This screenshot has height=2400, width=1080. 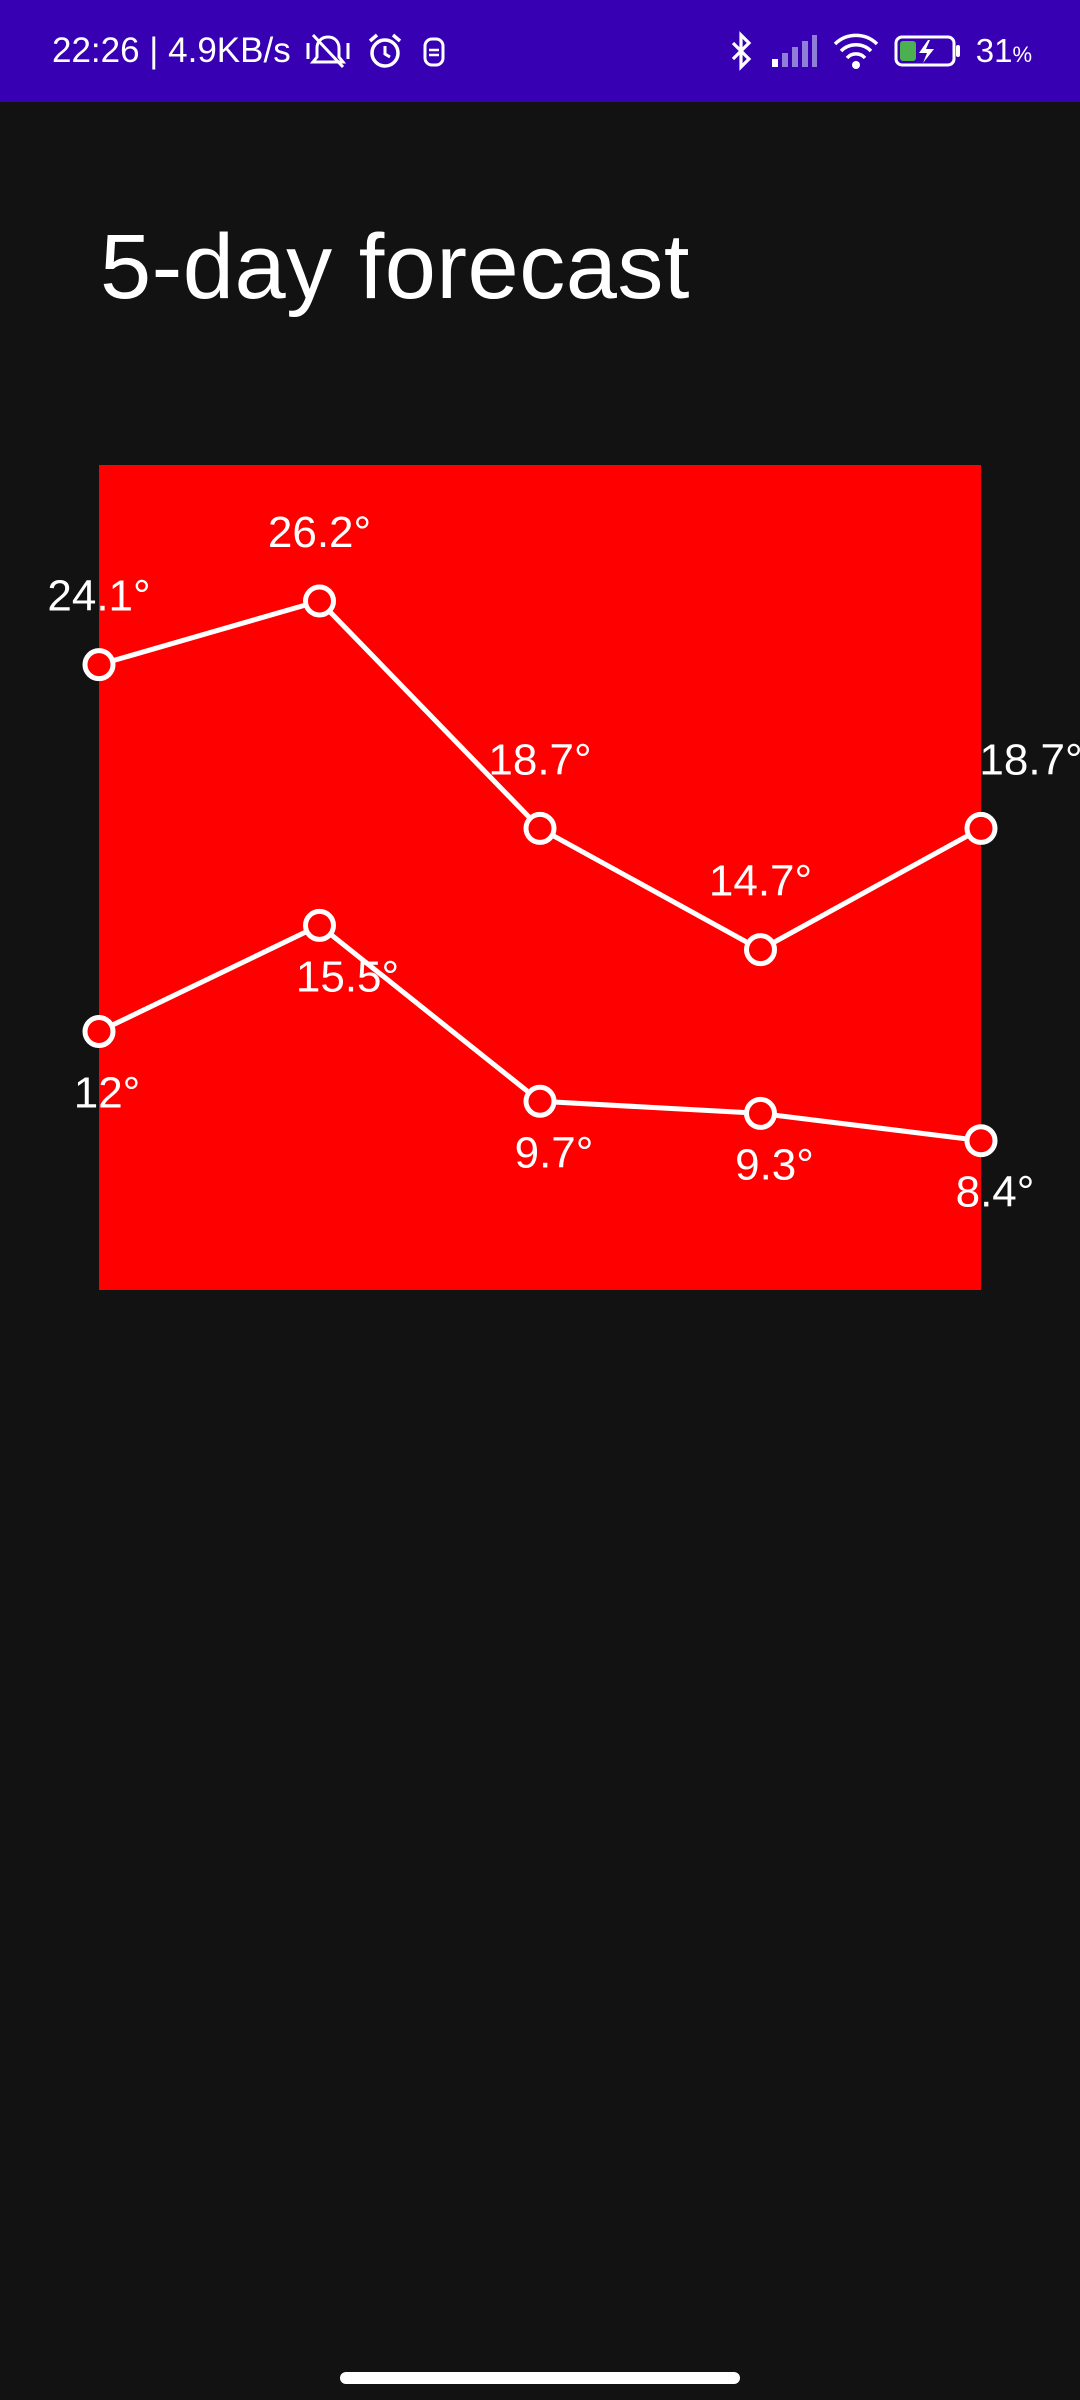 I want to click on status-left: 22:26 | 4.9KB/s, so click(x=250, y=51).